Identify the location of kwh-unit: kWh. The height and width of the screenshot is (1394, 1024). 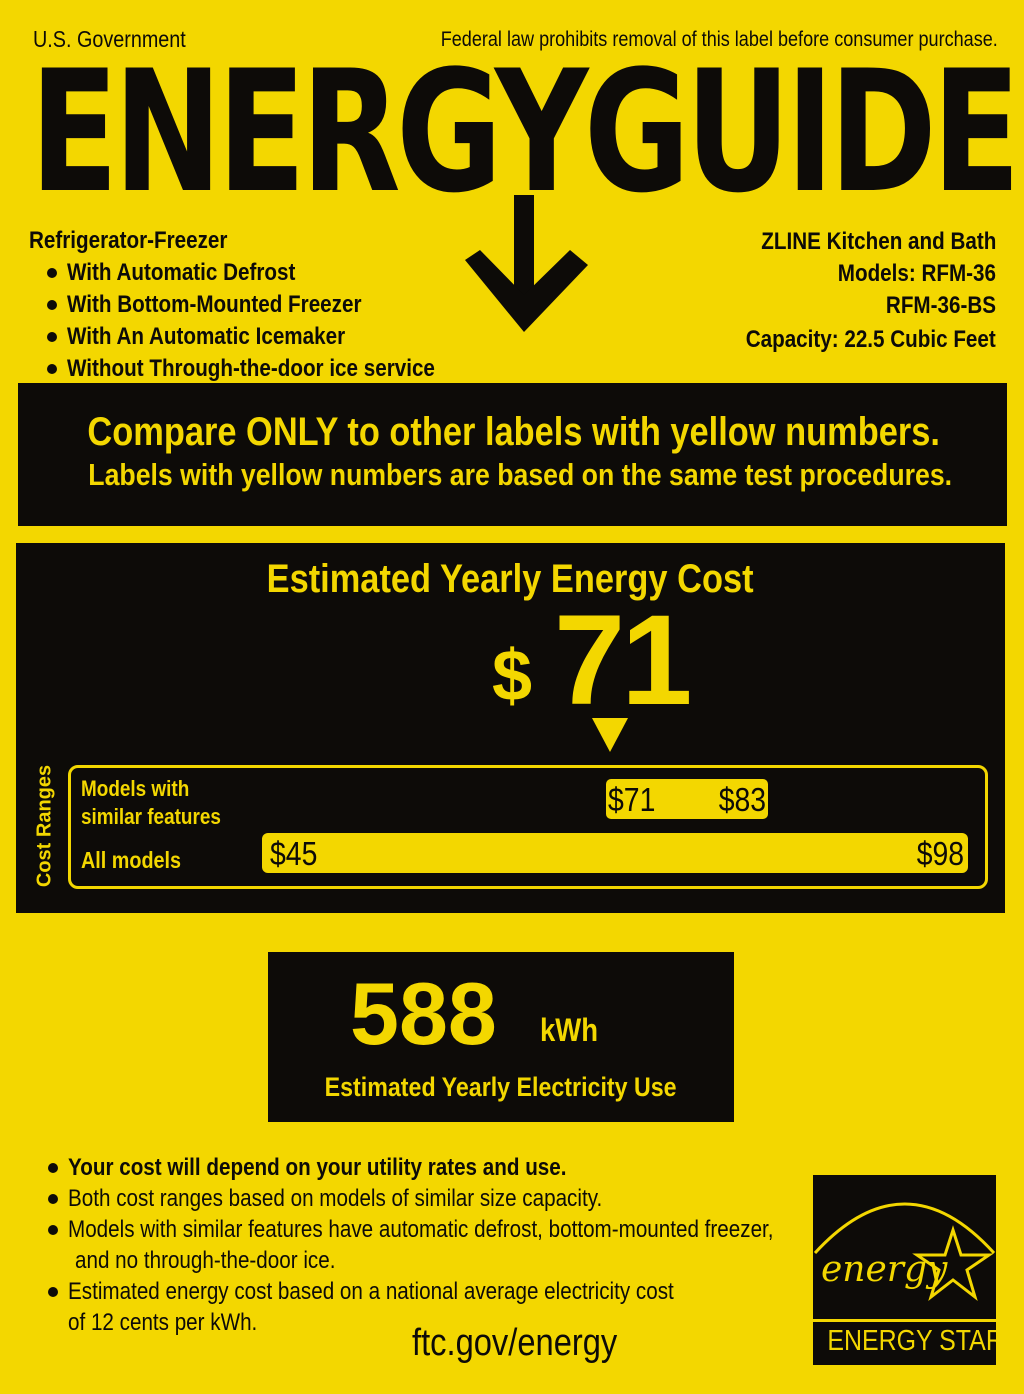
(569, 1030).